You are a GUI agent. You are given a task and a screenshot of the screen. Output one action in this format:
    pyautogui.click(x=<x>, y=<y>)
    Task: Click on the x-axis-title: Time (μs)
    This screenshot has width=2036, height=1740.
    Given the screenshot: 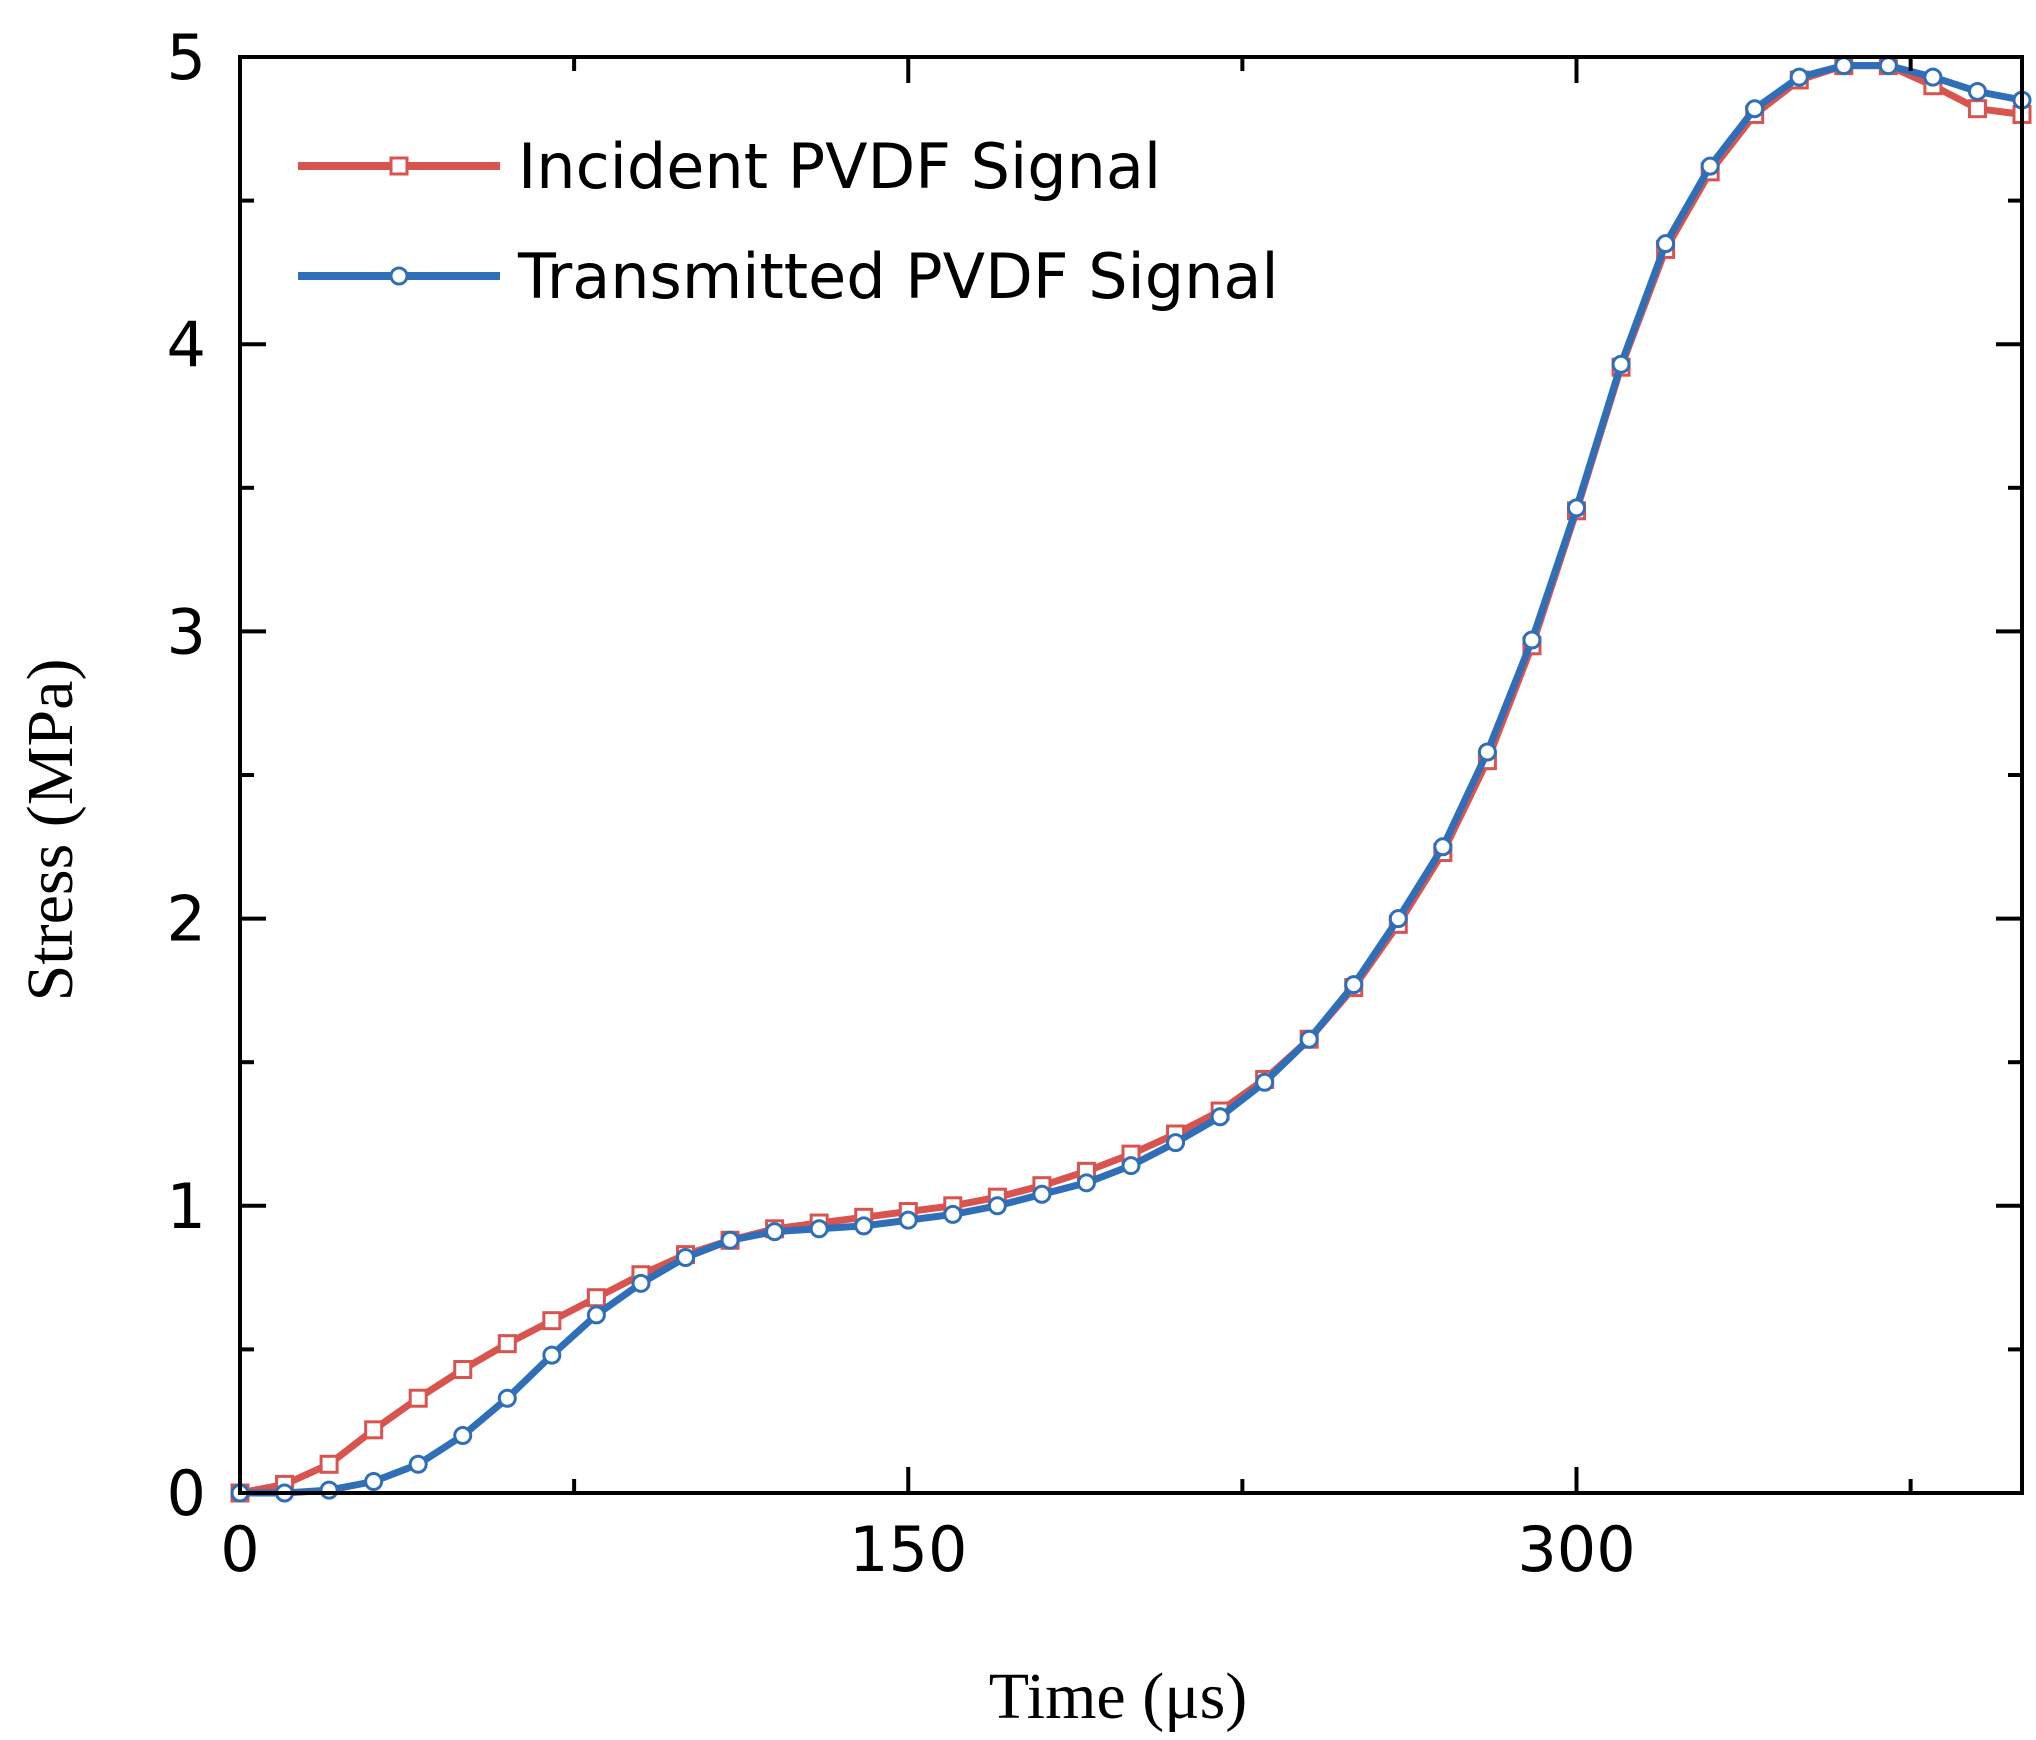 What is the action you would take?
    pyautogui.click(x=1118, y=1696)
    